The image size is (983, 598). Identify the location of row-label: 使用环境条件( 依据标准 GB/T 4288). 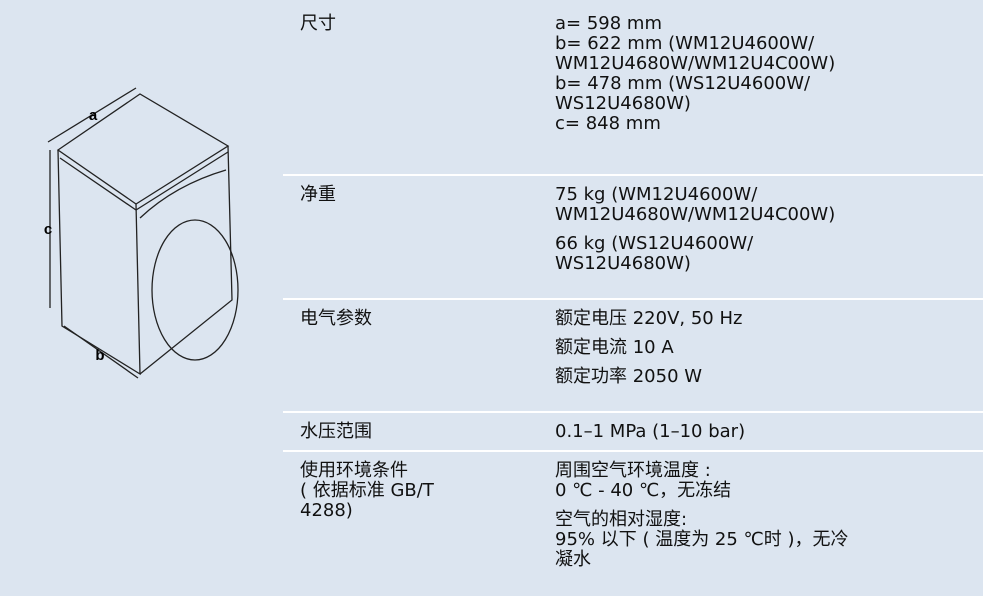
(419, 525).